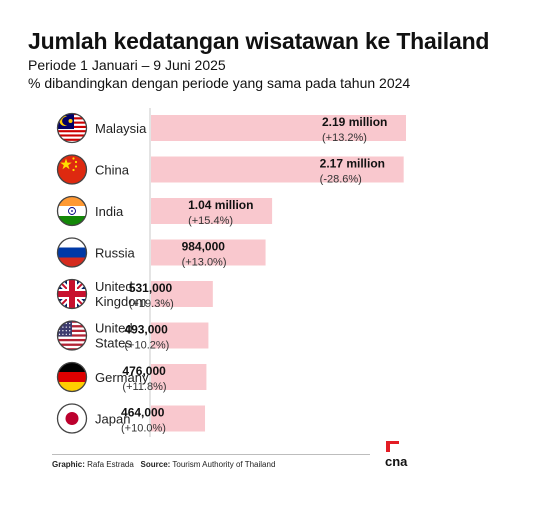 The height and width of the screenshot is (523, 553). I want to click on change-label: (+13.0%), so click(204, 263).